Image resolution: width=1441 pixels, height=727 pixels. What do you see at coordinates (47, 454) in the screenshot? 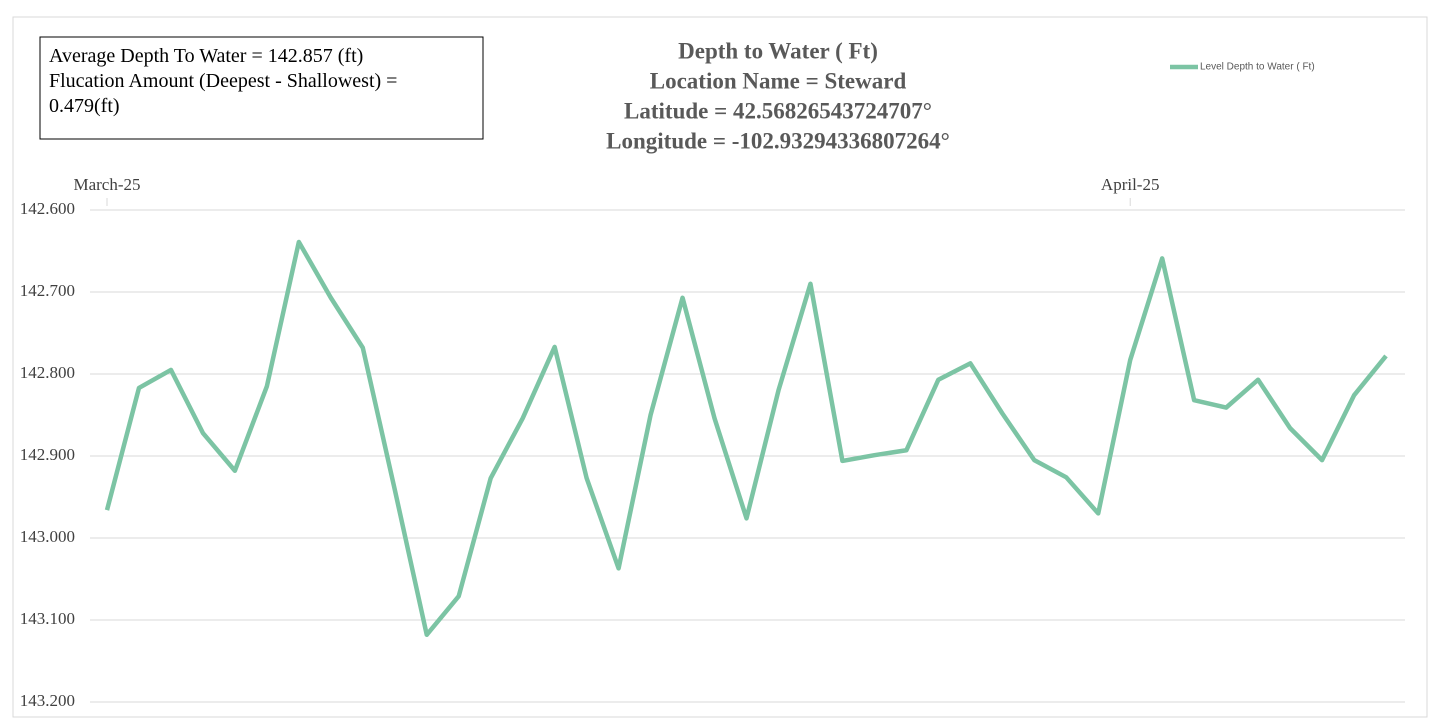
I see `y-tick-label: 142.900` at bounding box center [47, 454].